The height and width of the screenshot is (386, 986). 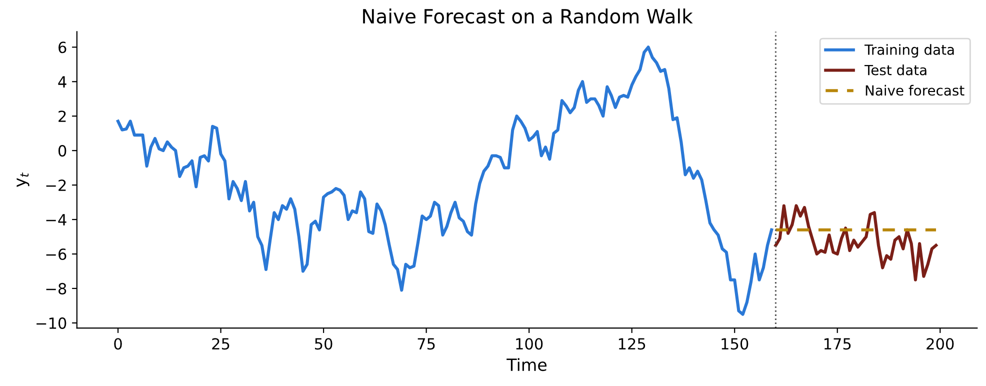 What do you see at coordinates (895, 70) in the screenshot?
I see `legend-label: Test data` at bounding box center [895, 70].